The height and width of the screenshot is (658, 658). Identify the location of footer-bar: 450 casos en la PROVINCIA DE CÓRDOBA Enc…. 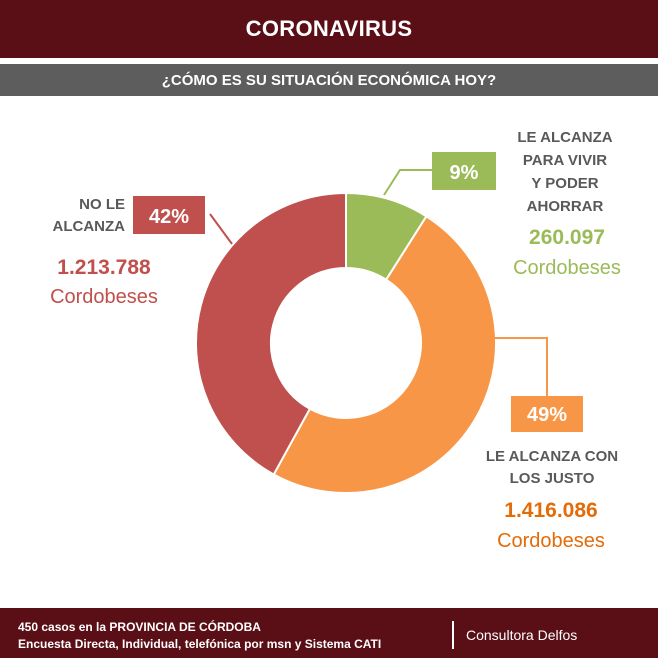
(329, 633).